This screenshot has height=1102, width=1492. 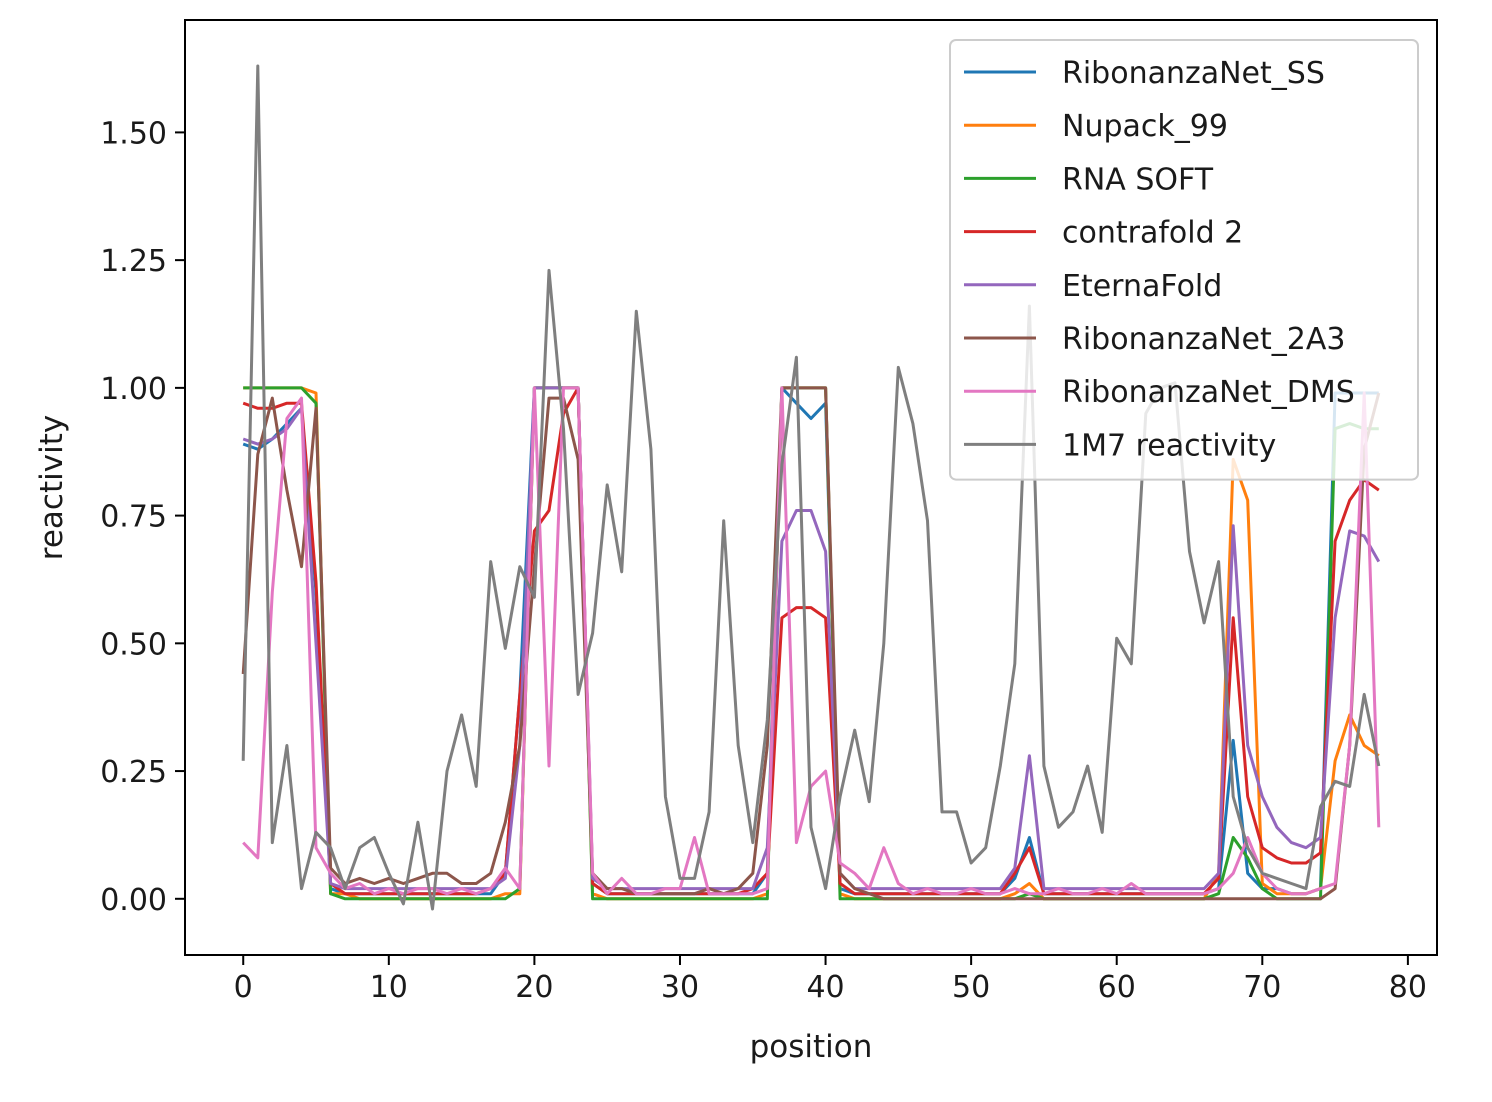 I want to click on y-tick-label: 1.00, so click(x=133, y=389).